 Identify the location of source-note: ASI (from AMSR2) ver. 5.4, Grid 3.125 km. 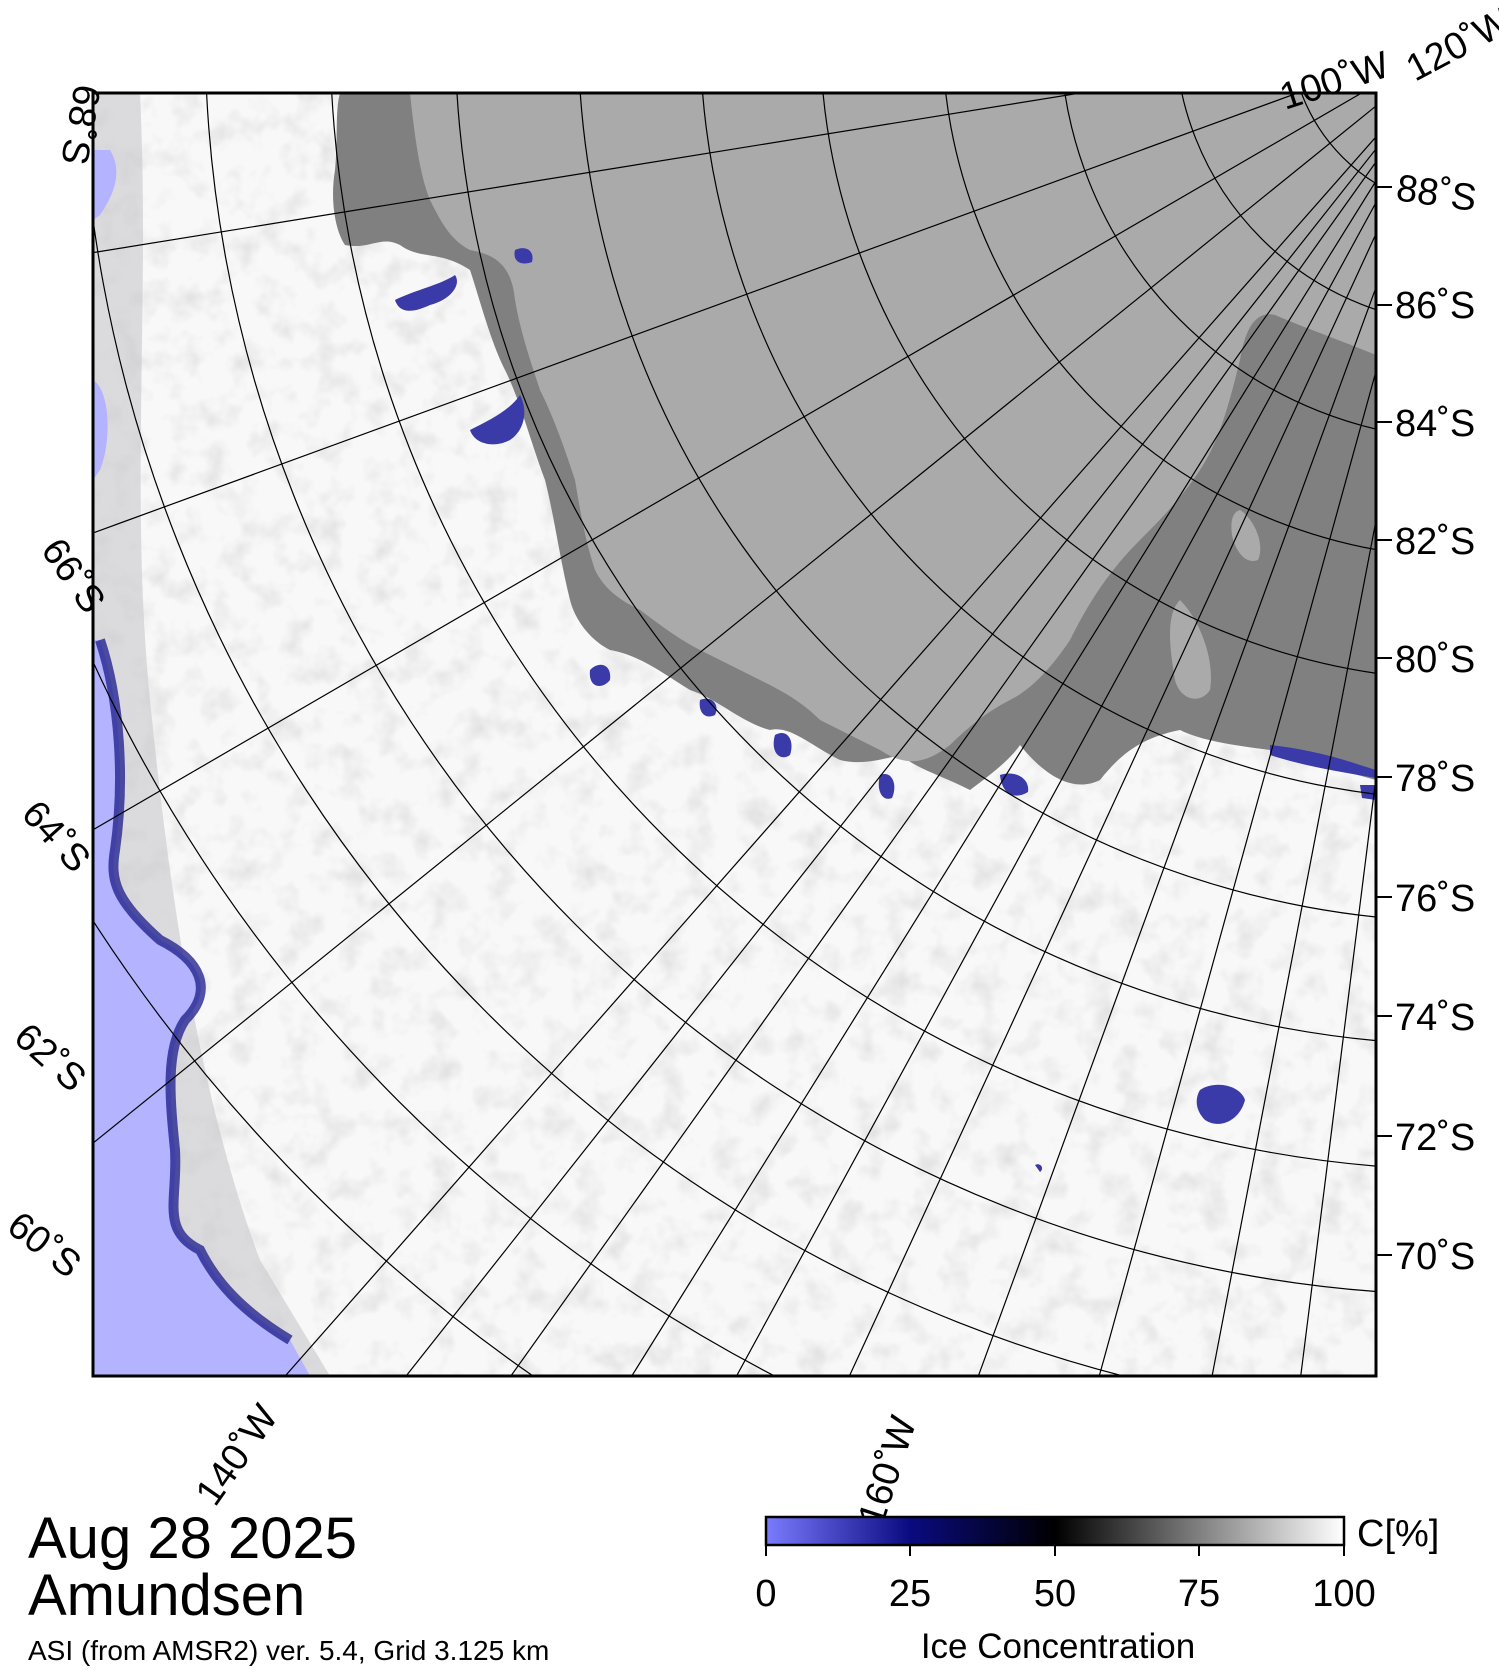
(288, 1650).